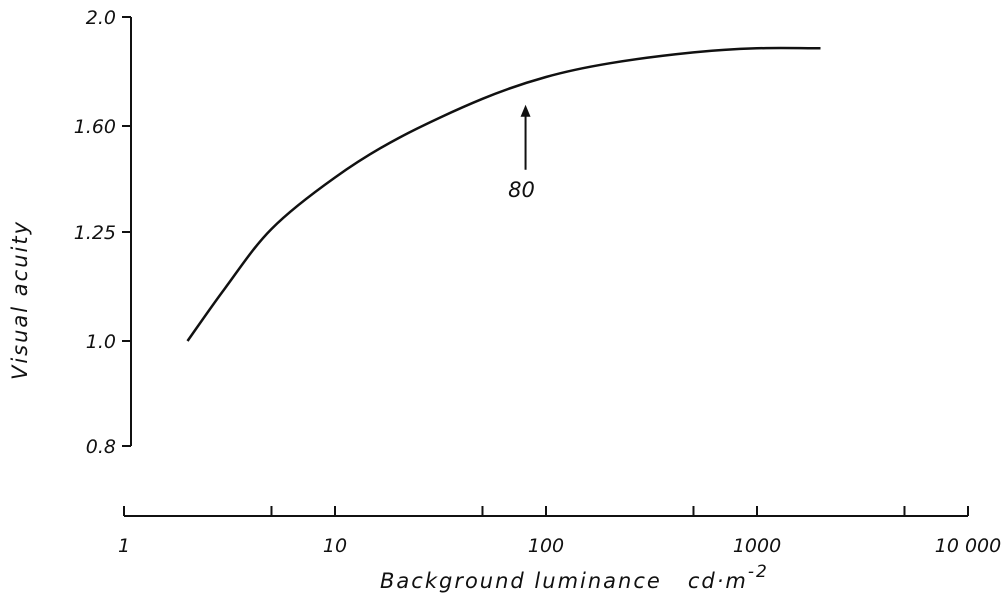 This screenshot has width=1005, height=596. What do you see at coordinates (546, 546) in the screenshot?
I see `x-tick-label: 100` at bounding box center [546, 546].